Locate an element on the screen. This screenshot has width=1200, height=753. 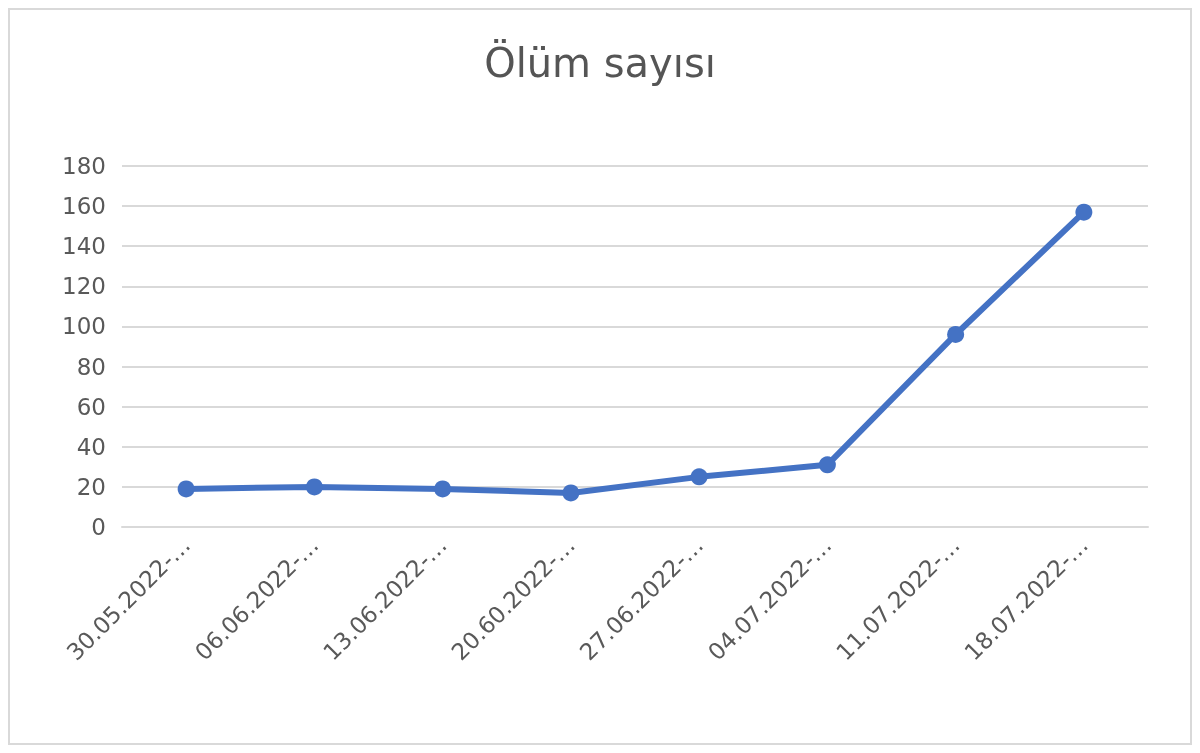
y-tick-label: 180 is located at coordinates (84, 166).